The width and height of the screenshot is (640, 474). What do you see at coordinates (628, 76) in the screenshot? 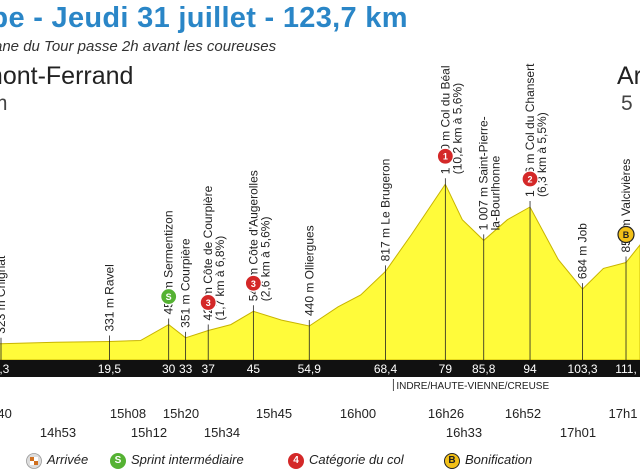
I see `end-city: Ar` at bounding box center [628, 76].